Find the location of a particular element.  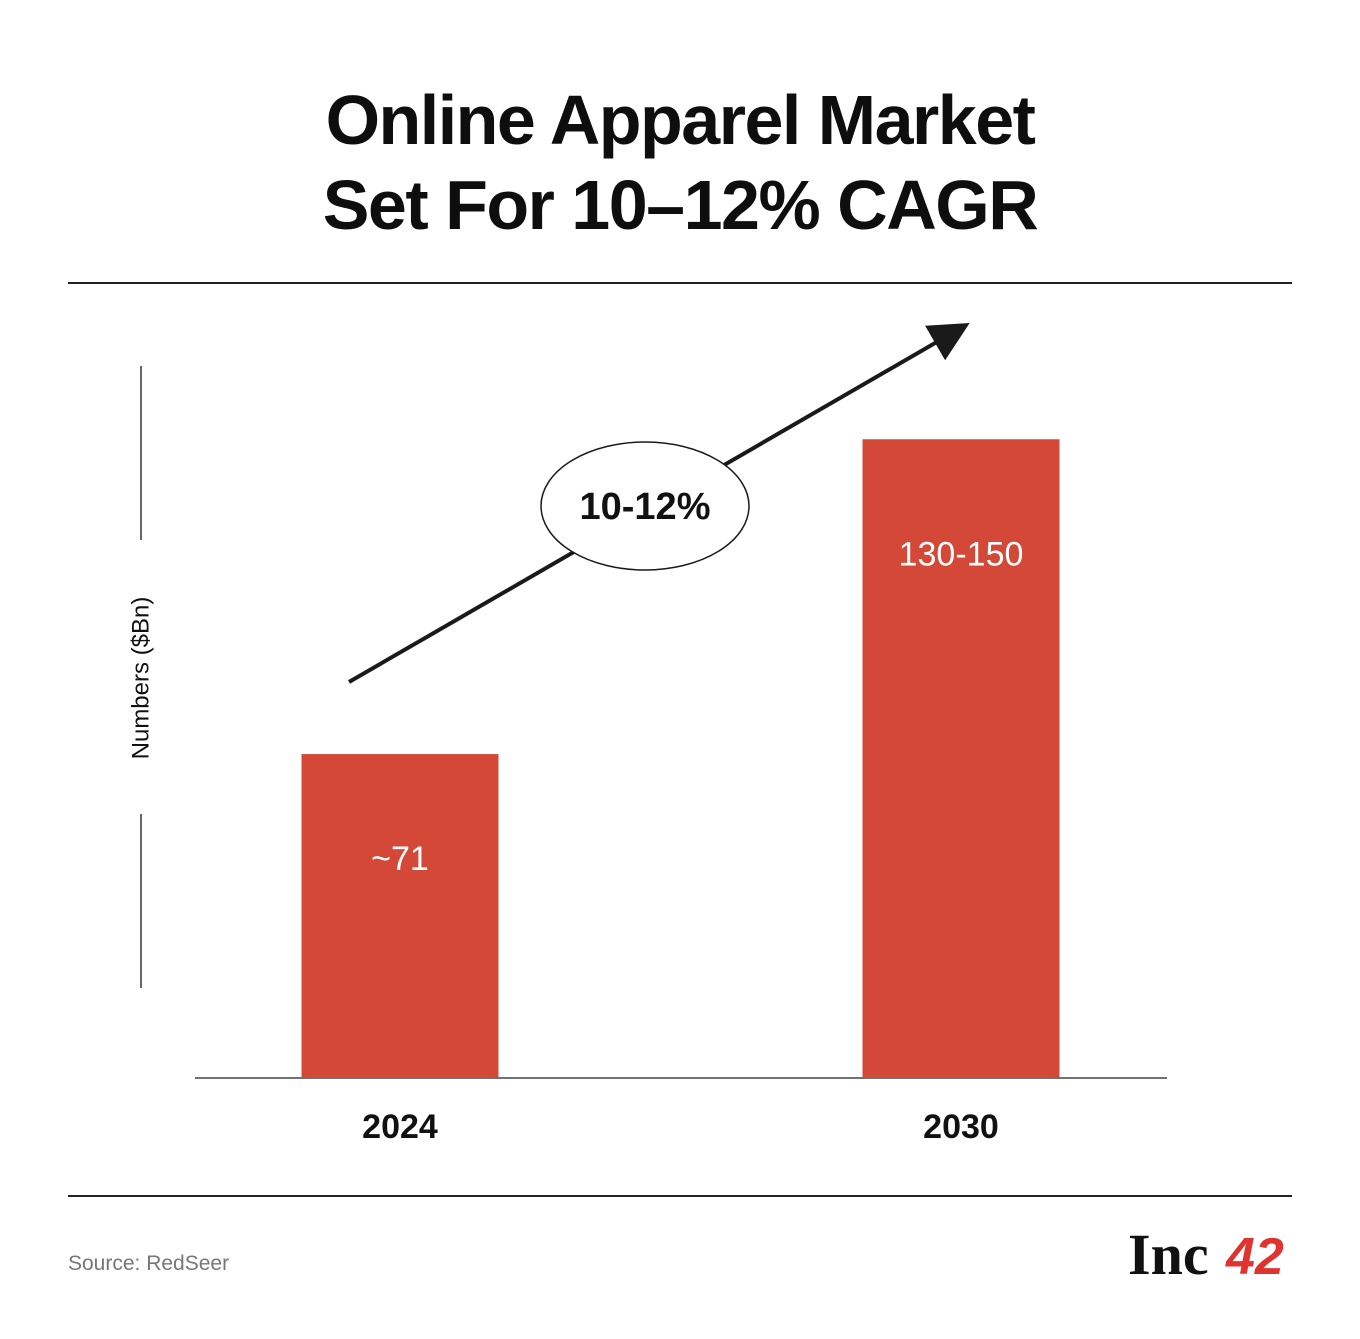

logo-text: Inc is located at coordinates (1168, 1253).